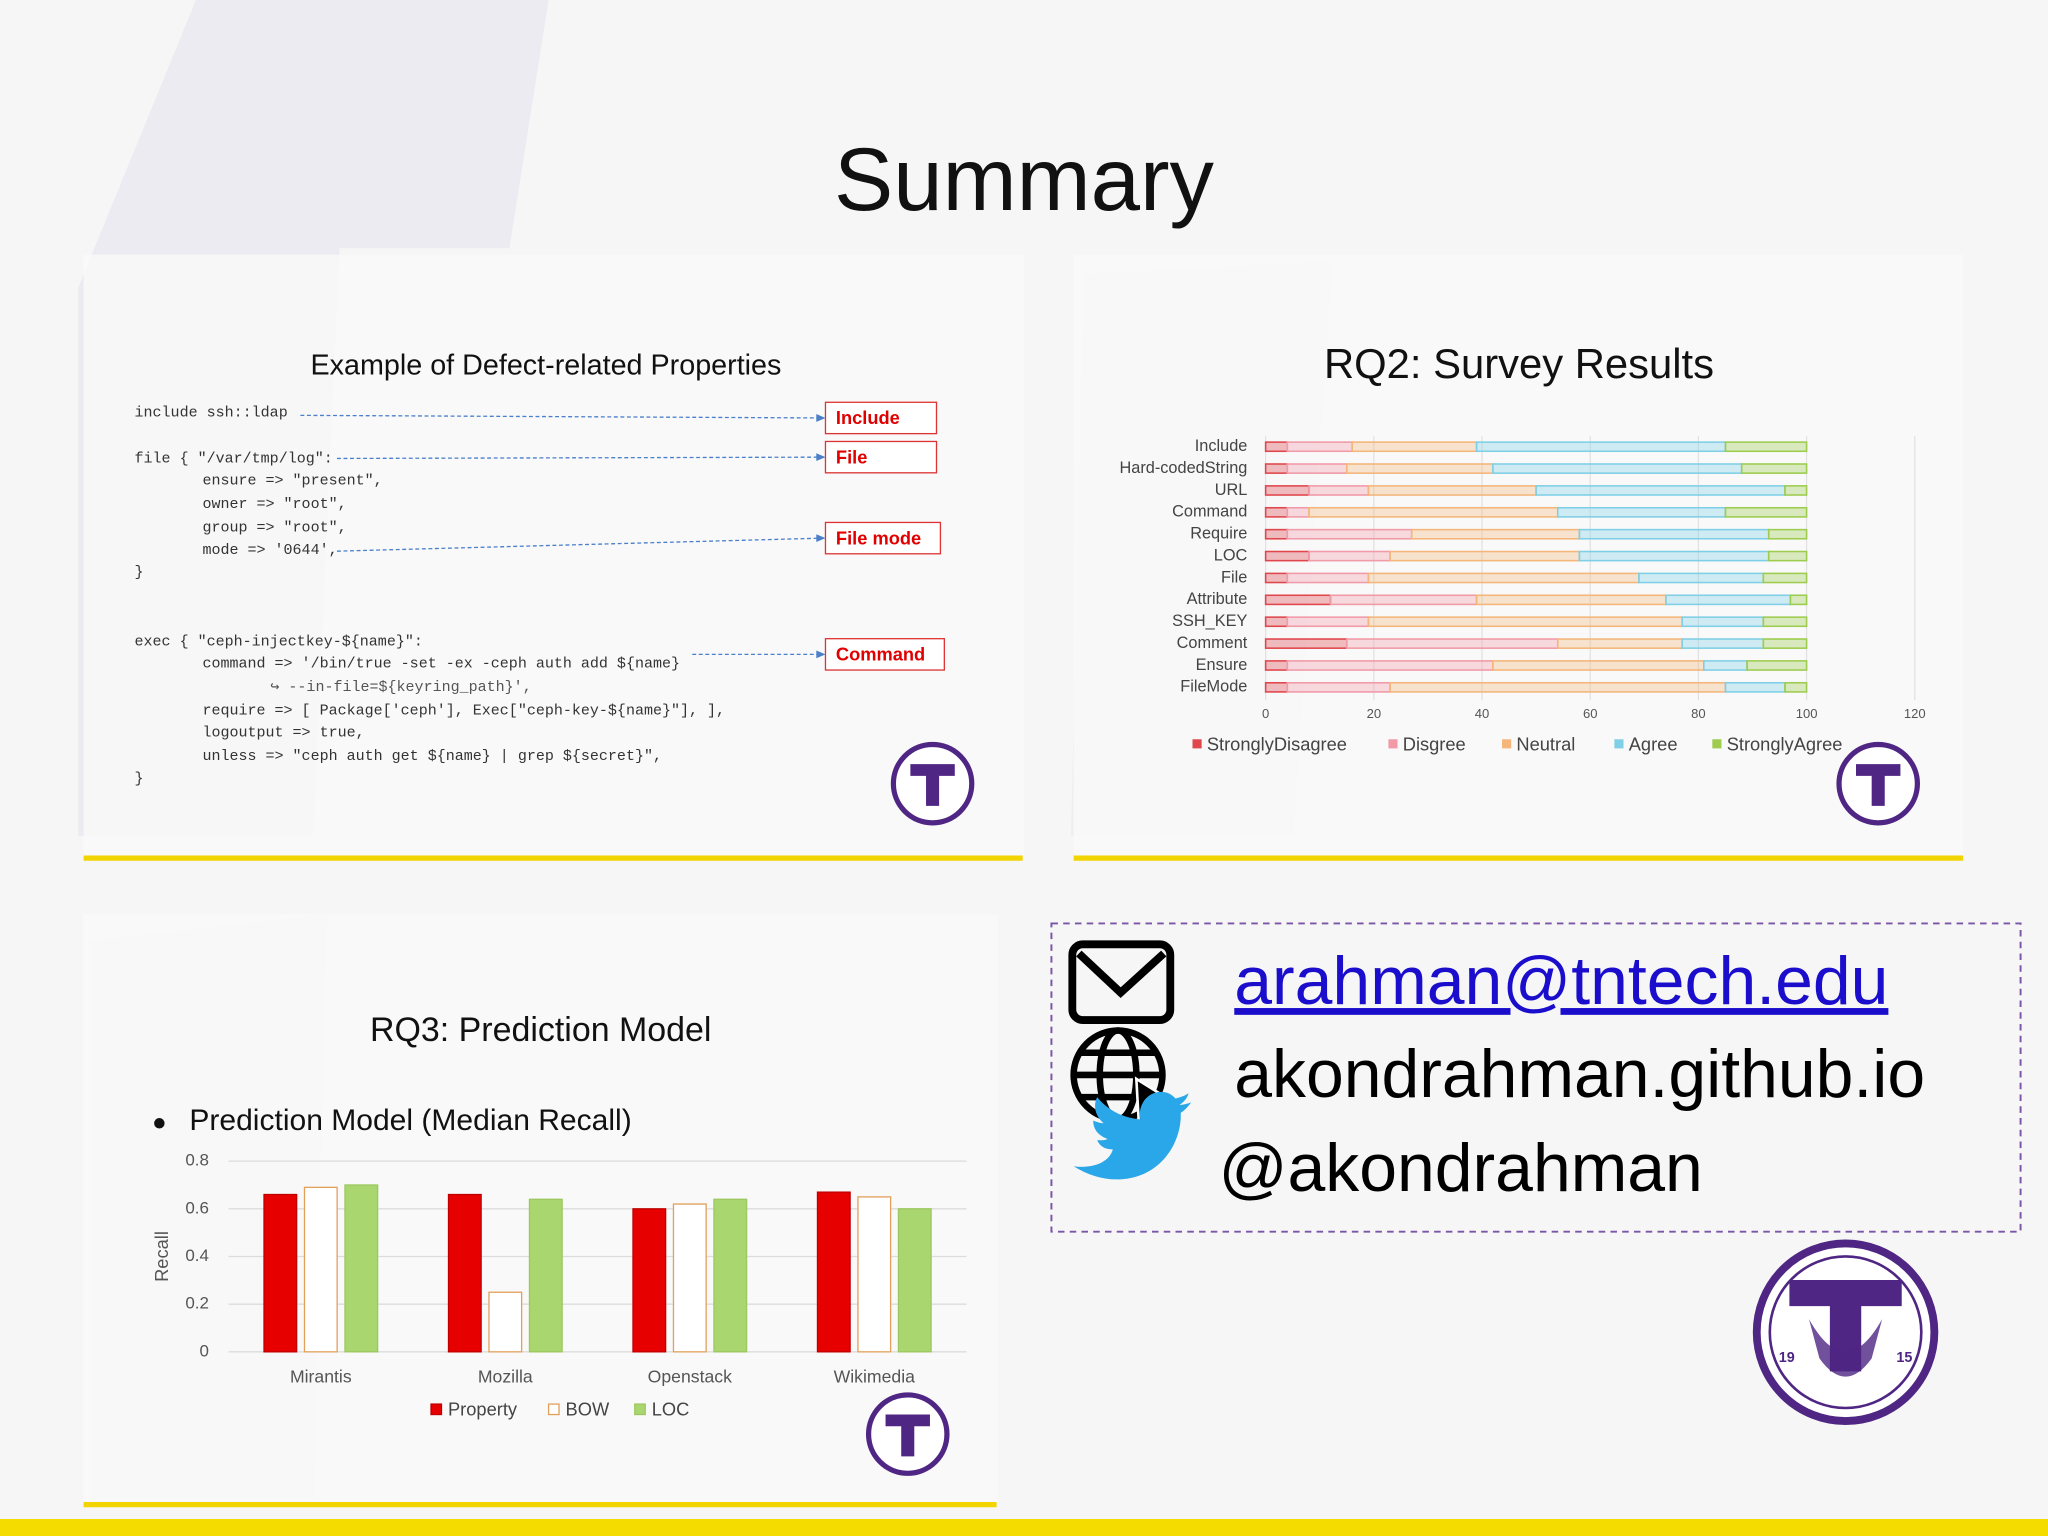 Image resolution: width=2048 pixels, height=1536 pixels. Describe the element at coordinates (878, 537) in the screenshot. I see `property-label: File mode` at that location.